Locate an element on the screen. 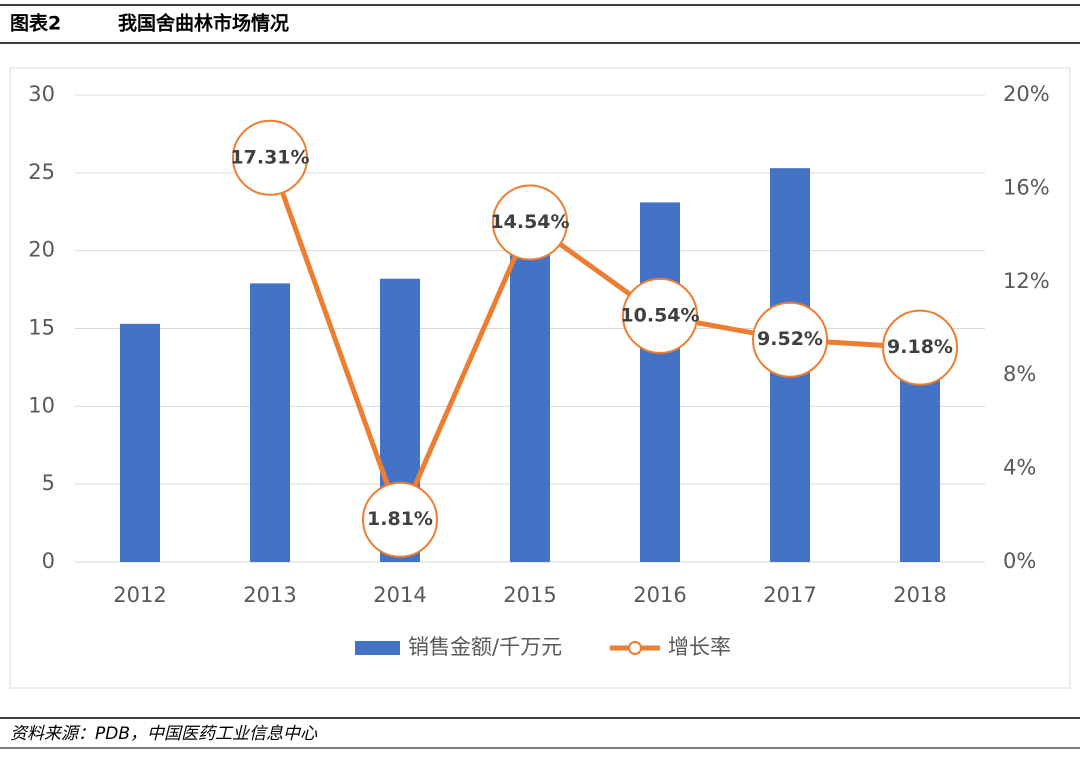 The height and width of the screenshot is (759, 1080). figure-title: 我国舍曲林市场情况 is located at coordinates (203, 23).